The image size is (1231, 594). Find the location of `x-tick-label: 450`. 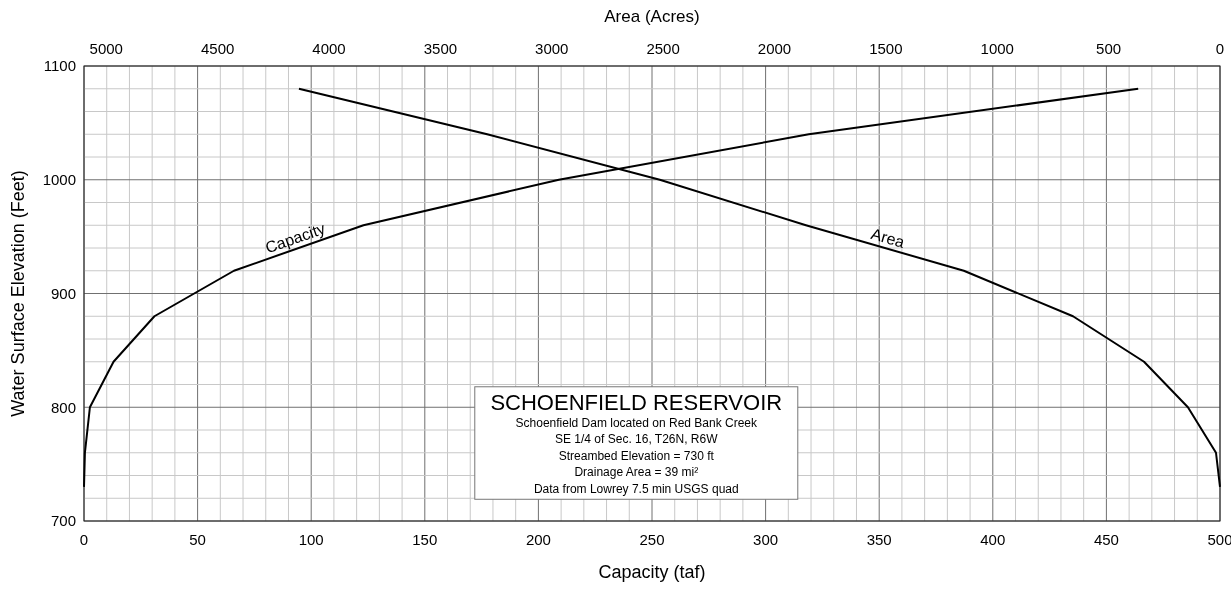

x-tick-label: 450 is located at coordinates (1106, 539).